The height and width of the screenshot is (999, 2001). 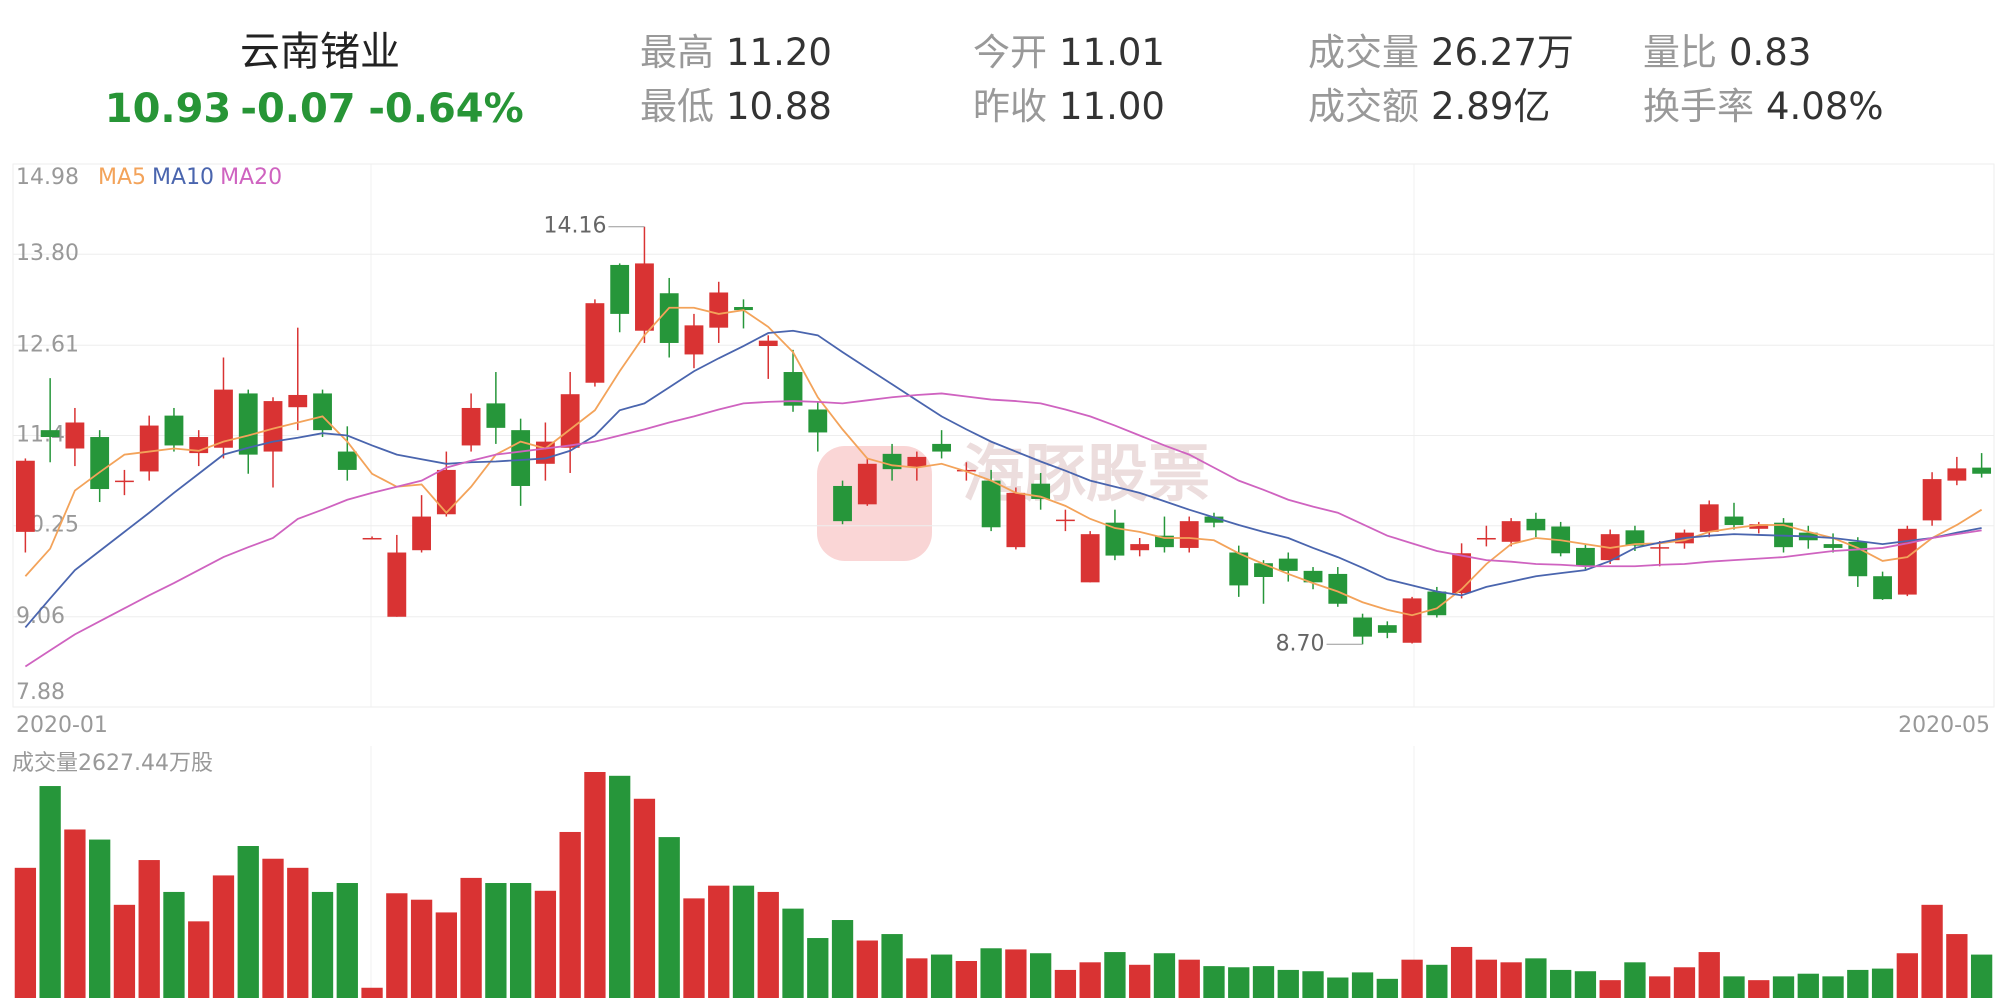 I want to click on volume-label: 成交量2627.44万股, so click(x=112, y=763).